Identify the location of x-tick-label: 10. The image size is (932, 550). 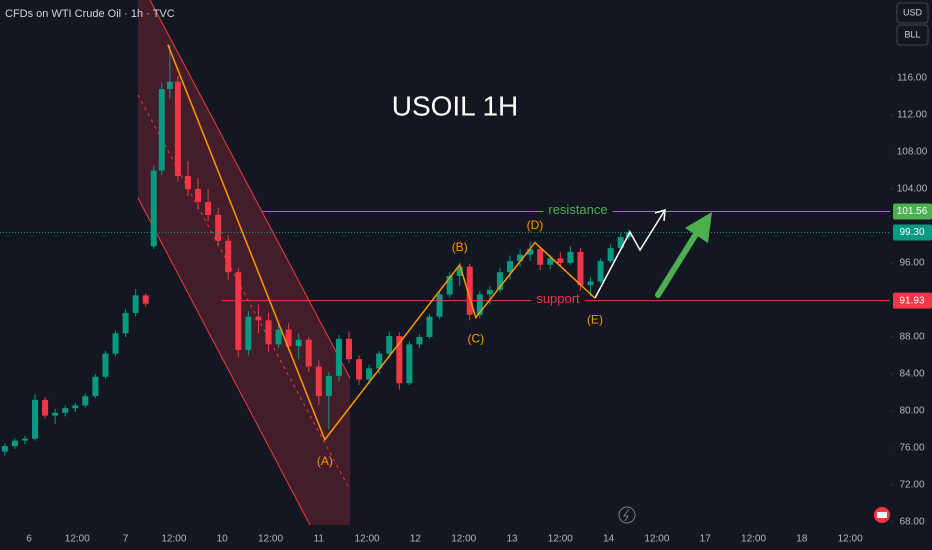
(223, 539).